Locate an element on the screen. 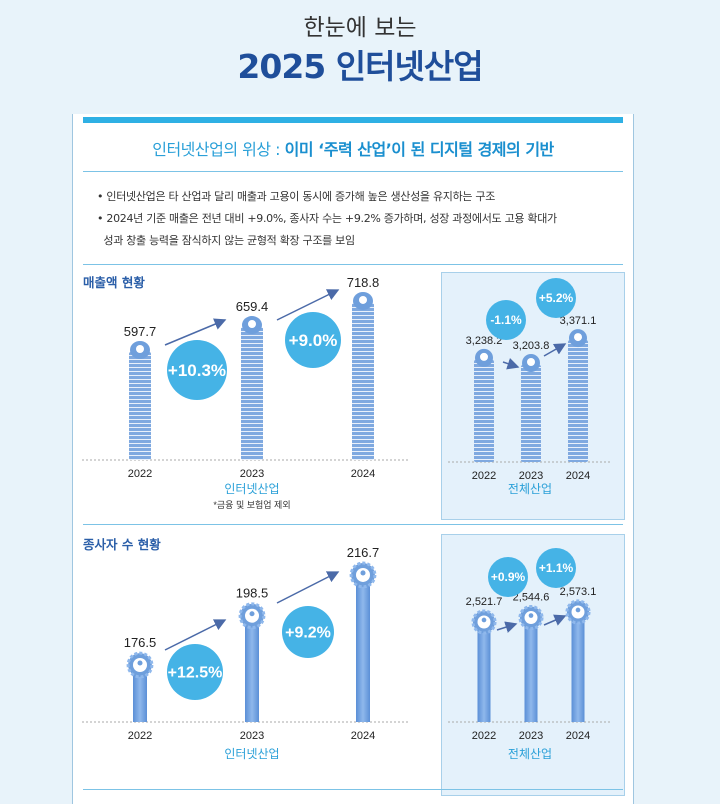 The image size is (720, 804). pre-title: 한눈에 보는 is located at coordinates (360, 28).